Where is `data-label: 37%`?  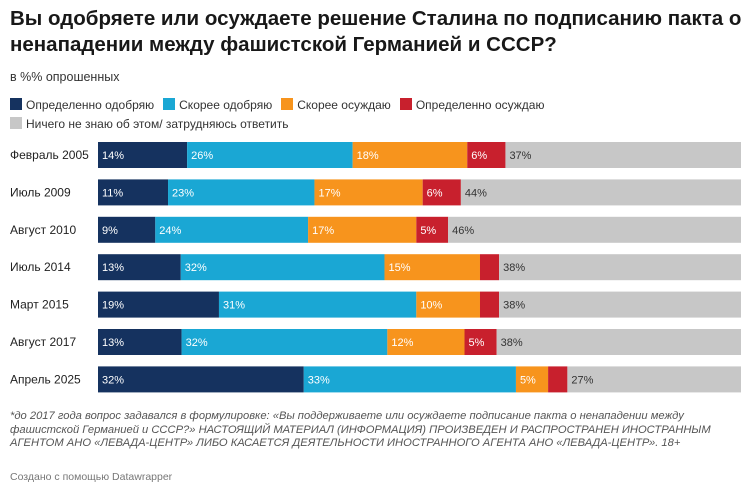 data-label: 37% is located at coordinates (520, 156).